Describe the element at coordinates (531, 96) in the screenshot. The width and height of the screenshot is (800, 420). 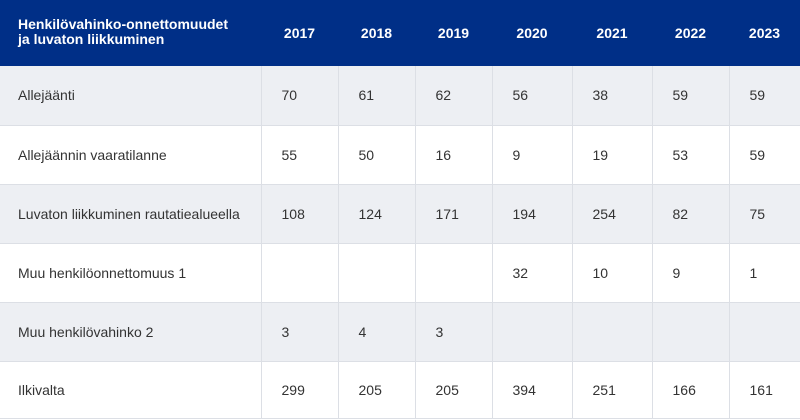
I see `table-cell: 56` at that location.